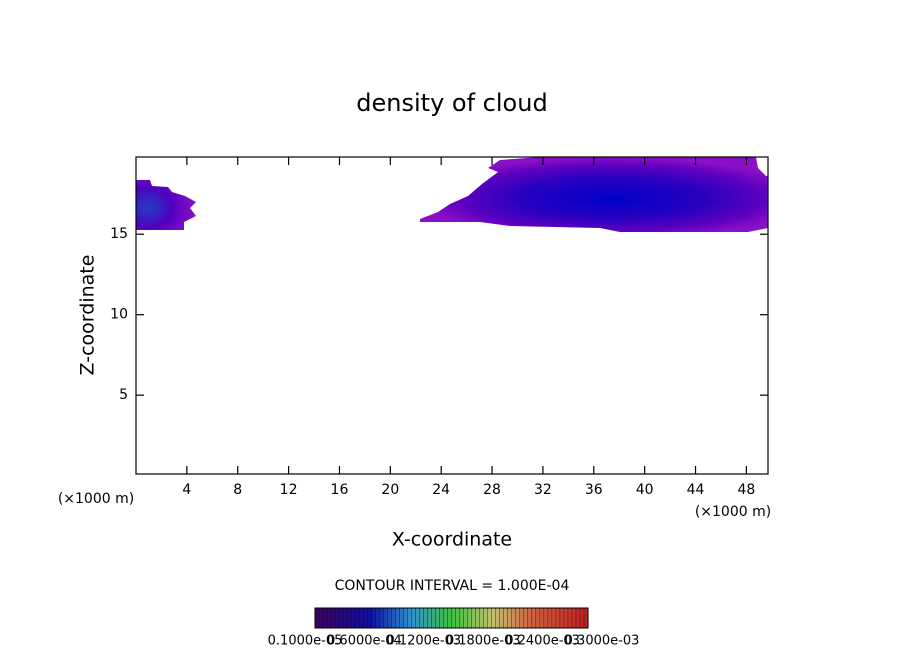 The width and height of the screenshot is (904, 658). What do you see at coordinates (364, 641) in the screenshot?
I see `colorbar-label: 0.6000e-04` at bounding box center [364, 641].